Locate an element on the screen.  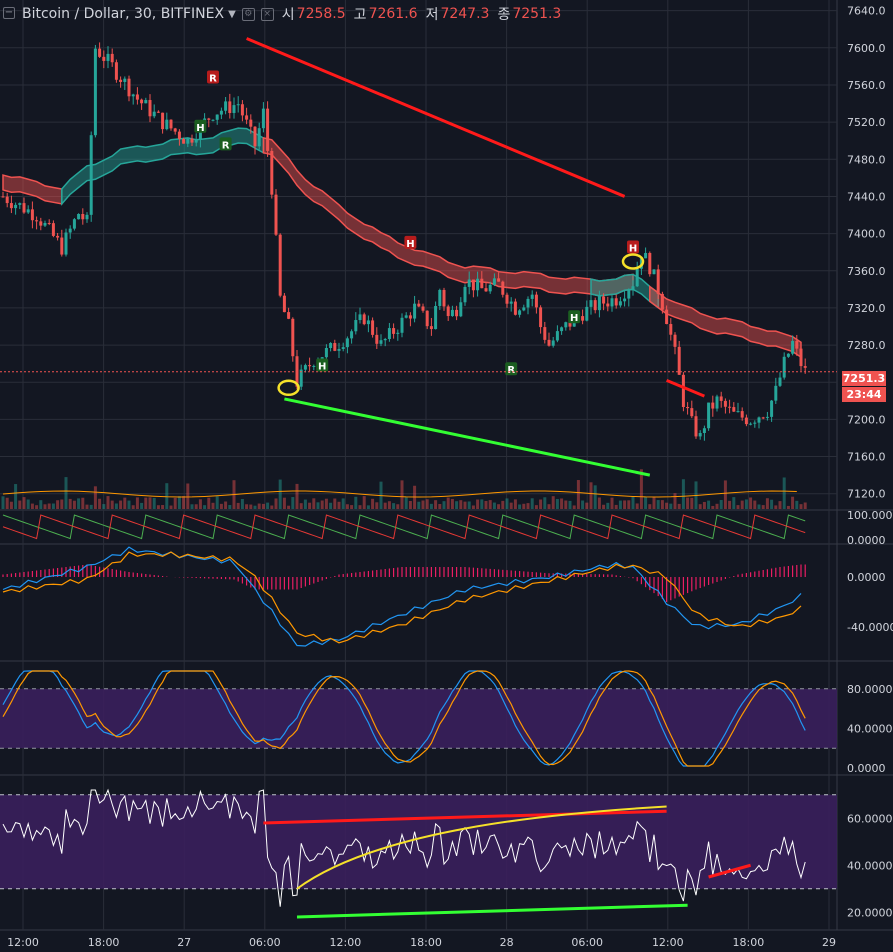
settings-icon: ⚙ is located at coordinates (248, 14).